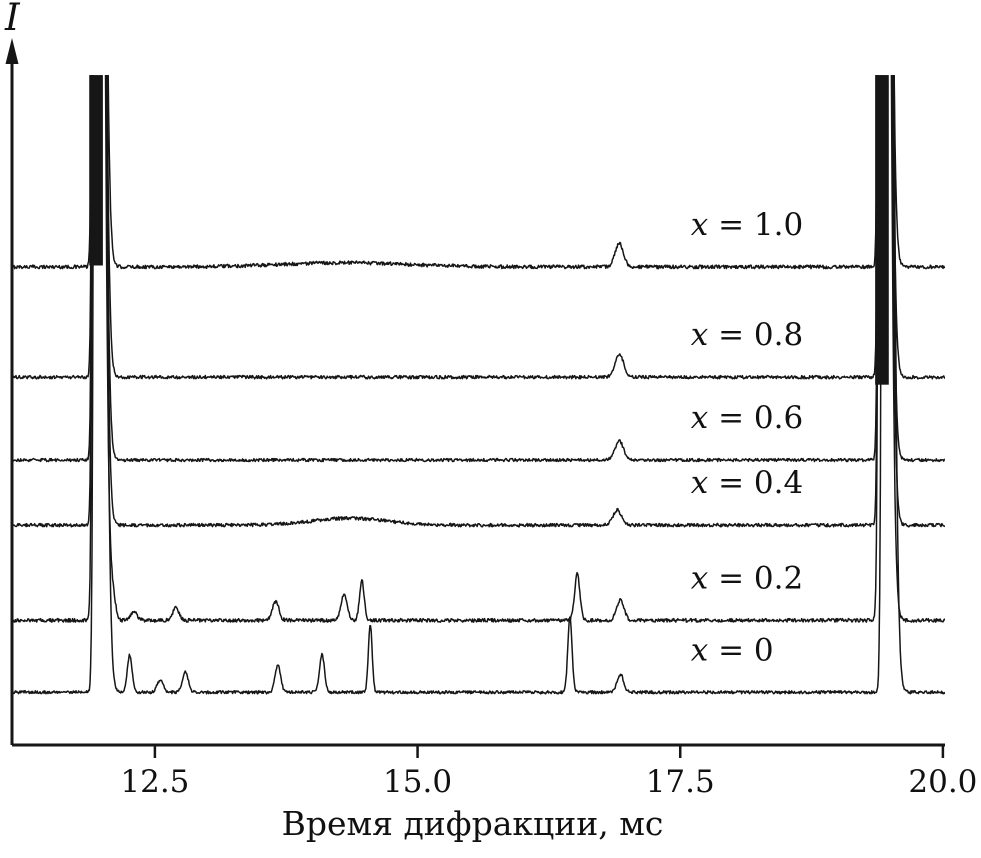  What do you see at coordinates (12, 19) in the screenshot?
I see `y-axis-title: I` at bounding box center [12, 19].